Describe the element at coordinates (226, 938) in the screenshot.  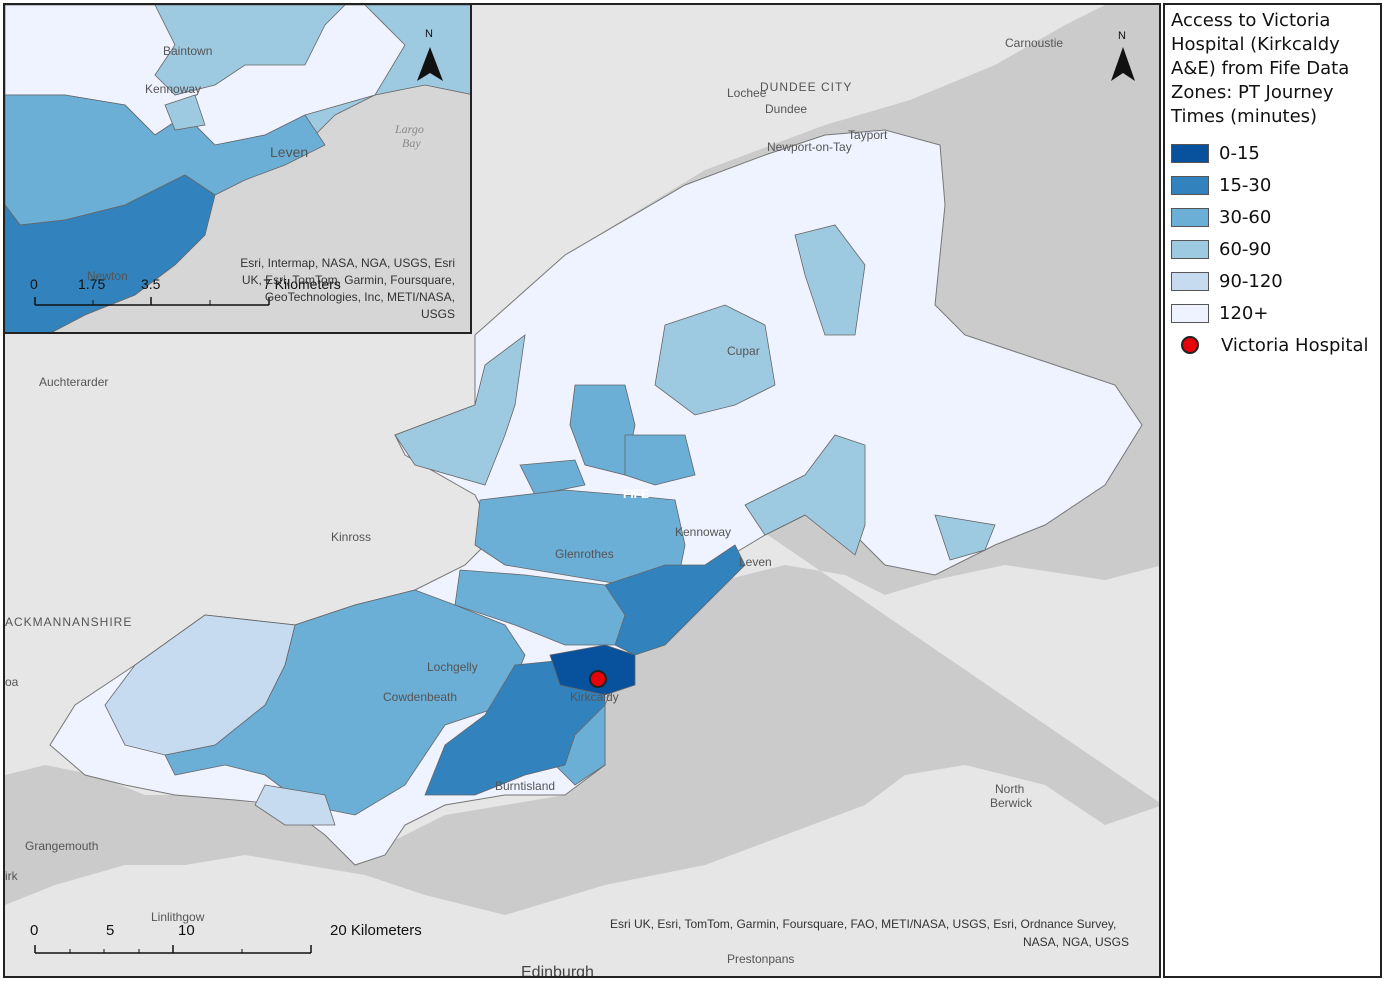
I see `scale-bar: 0 5 10 20 Kilometers` at that location.